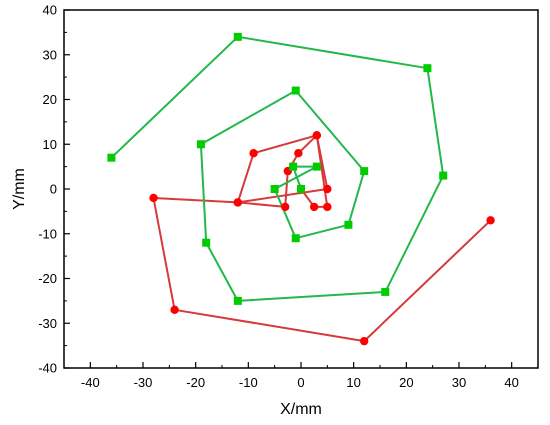  What do you see at coordinates (47, 278) in the screenshot?
I see `y-tick-label: -20` at bounding box center [47, 278].